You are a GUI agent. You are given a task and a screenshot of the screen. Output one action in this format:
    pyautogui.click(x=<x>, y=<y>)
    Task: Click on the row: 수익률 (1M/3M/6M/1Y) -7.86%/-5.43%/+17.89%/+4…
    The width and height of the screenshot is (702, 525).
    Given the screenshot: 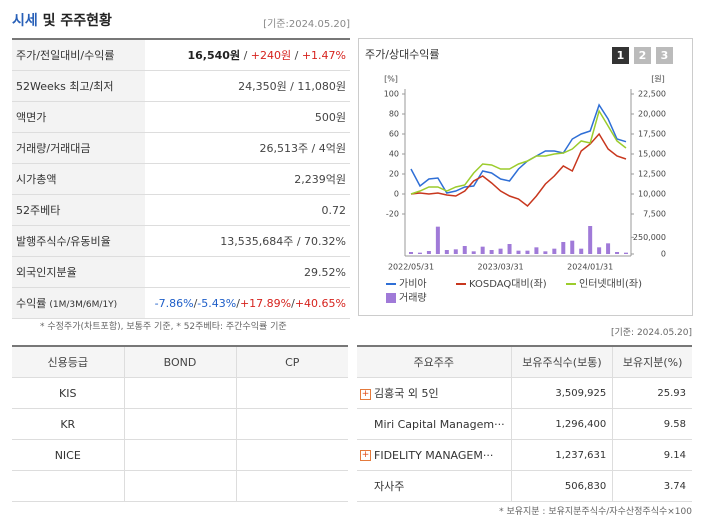 What is the action you would take?
    pyautogui.click(x=181, y=303)
    